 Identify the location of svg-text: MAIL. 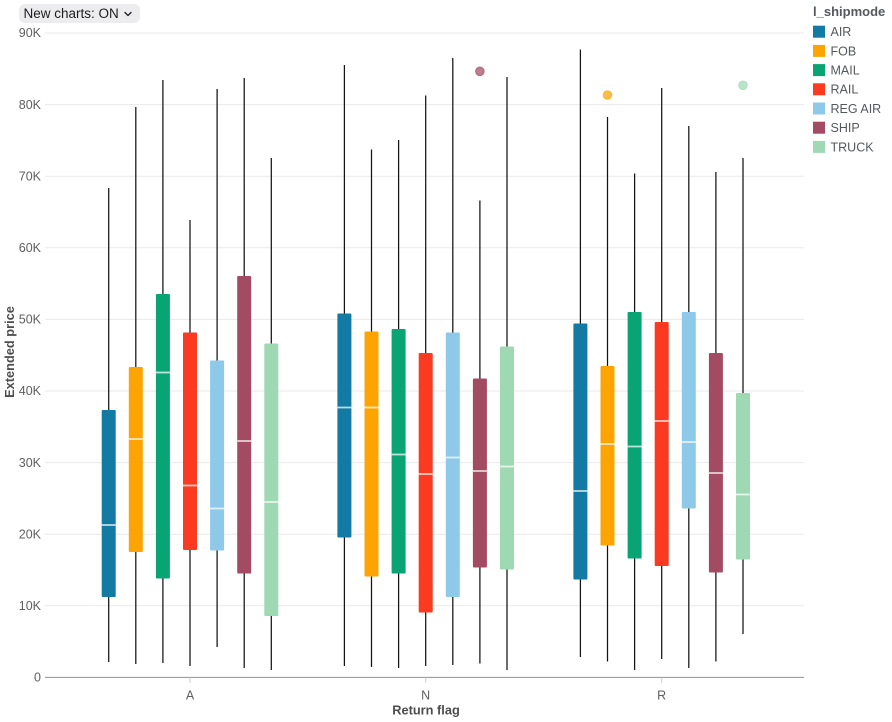
(845, 71).